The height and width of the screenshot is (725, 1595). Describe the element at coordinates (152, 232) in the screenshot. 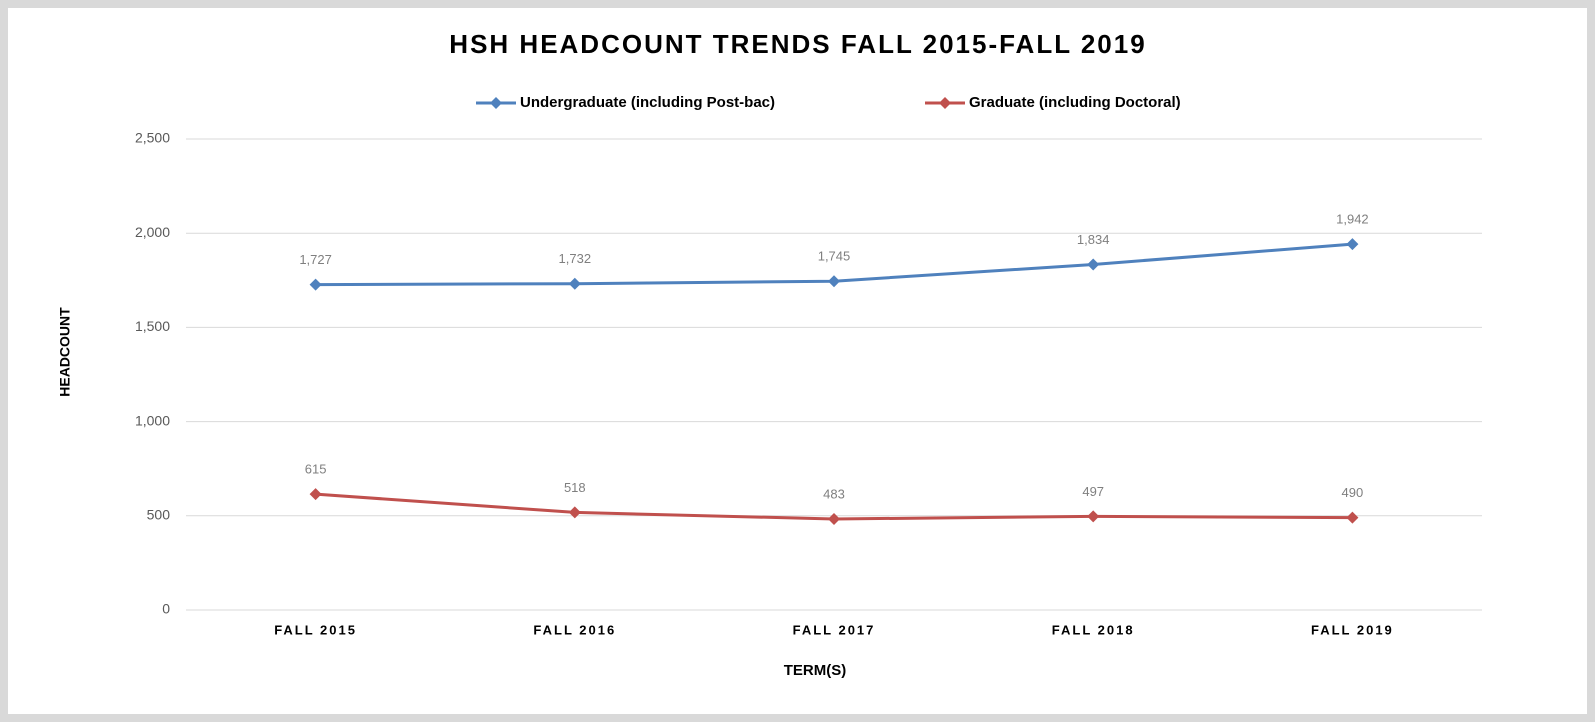

I see `y-tick-label: 2,000` at that location.